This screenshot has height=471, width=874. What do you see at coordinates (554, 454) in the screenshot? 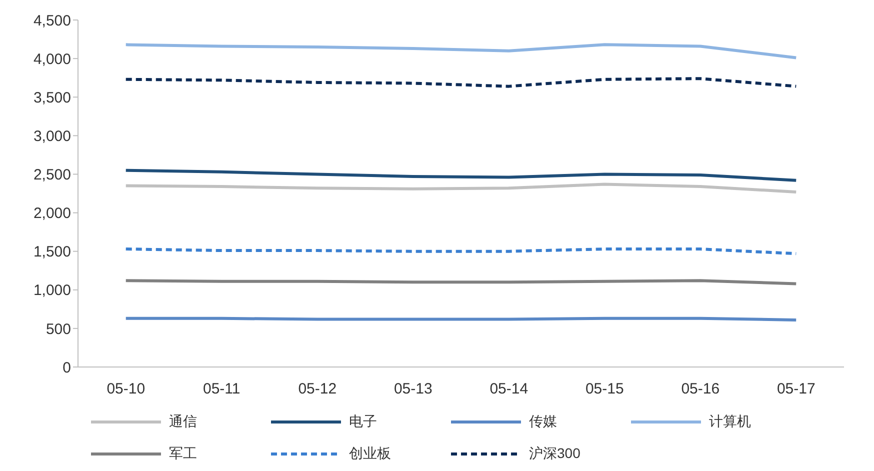
I see `legend-label: 沪深300` at bounding box center [554, 454].